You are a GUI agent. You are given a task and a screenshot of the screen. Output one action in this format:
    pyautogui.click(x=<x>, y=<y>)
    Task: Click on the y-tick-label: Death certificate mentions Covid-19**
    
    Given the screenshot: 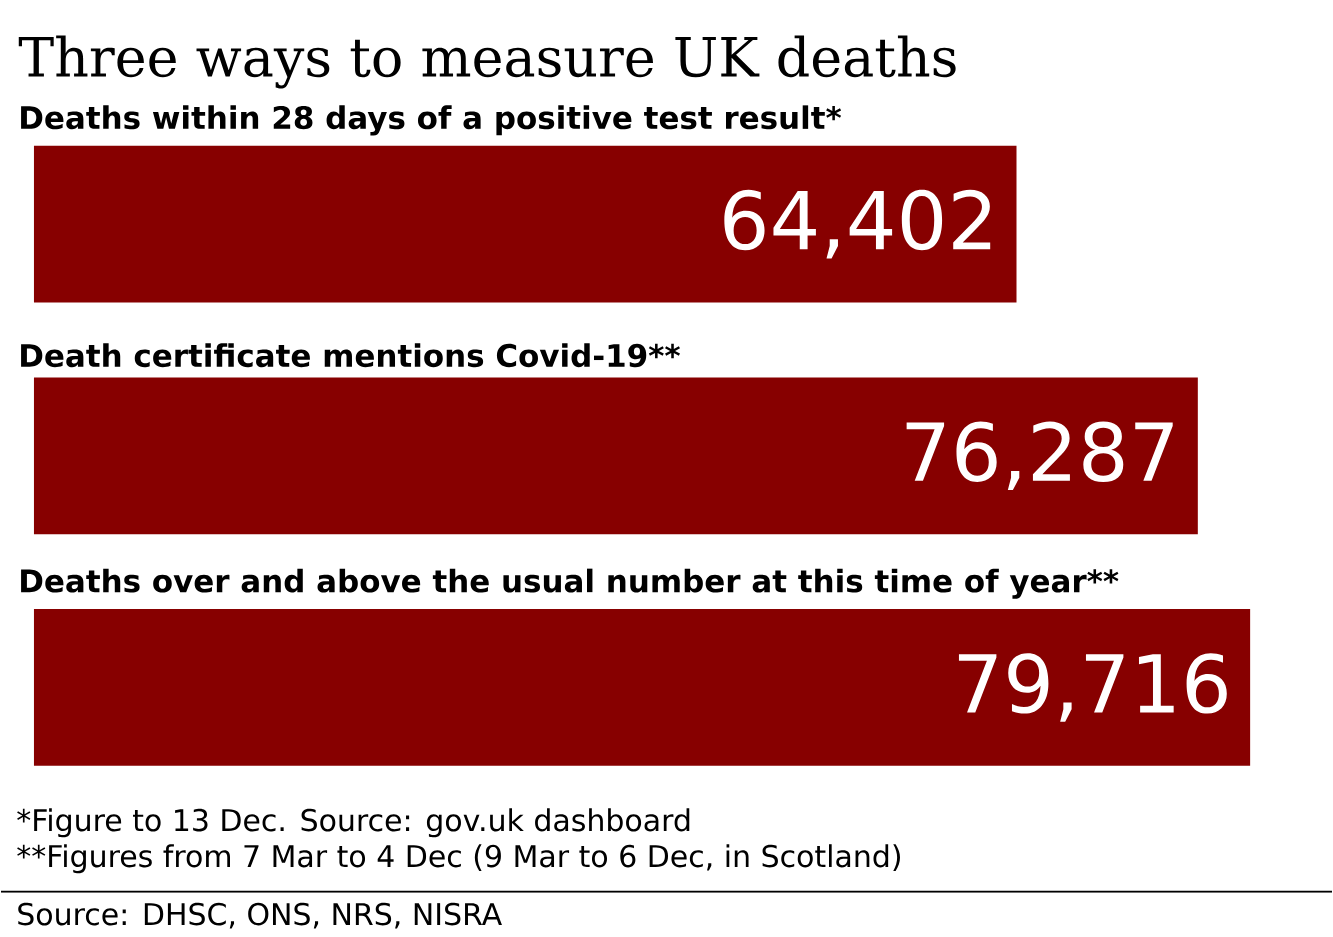 What is the action you would take?
    pyautogui.click(x=350, y=355)
    